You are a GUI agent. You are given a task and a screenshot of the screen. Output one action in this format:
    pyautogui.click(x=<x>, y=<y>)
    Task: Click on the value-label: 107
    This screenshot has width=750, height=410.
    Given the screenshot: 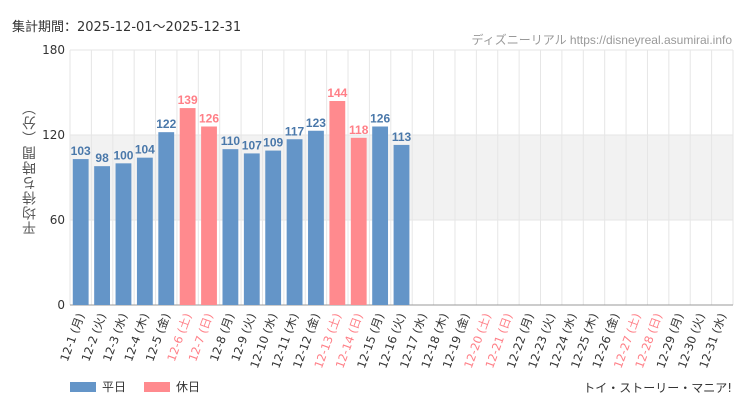 What is the action you would take?
    pyautogui.click(x=252, y=145)
    